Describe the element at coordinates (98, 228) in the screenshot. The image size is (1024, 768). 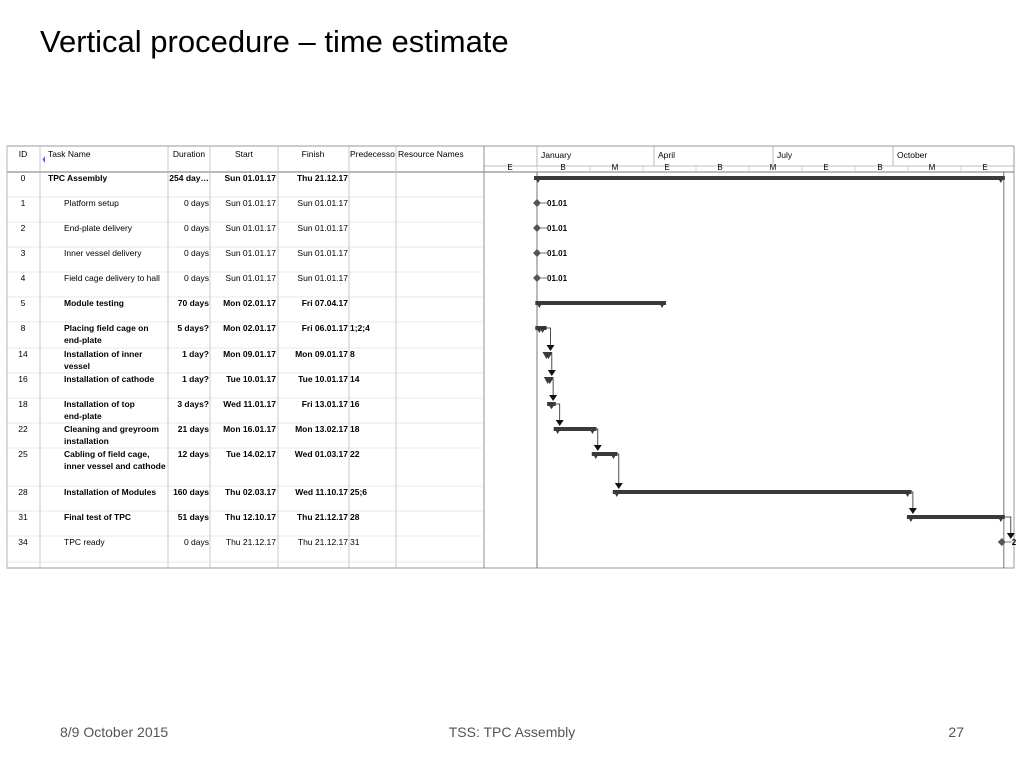
I see `task-name: End-plate delivery` at that location.